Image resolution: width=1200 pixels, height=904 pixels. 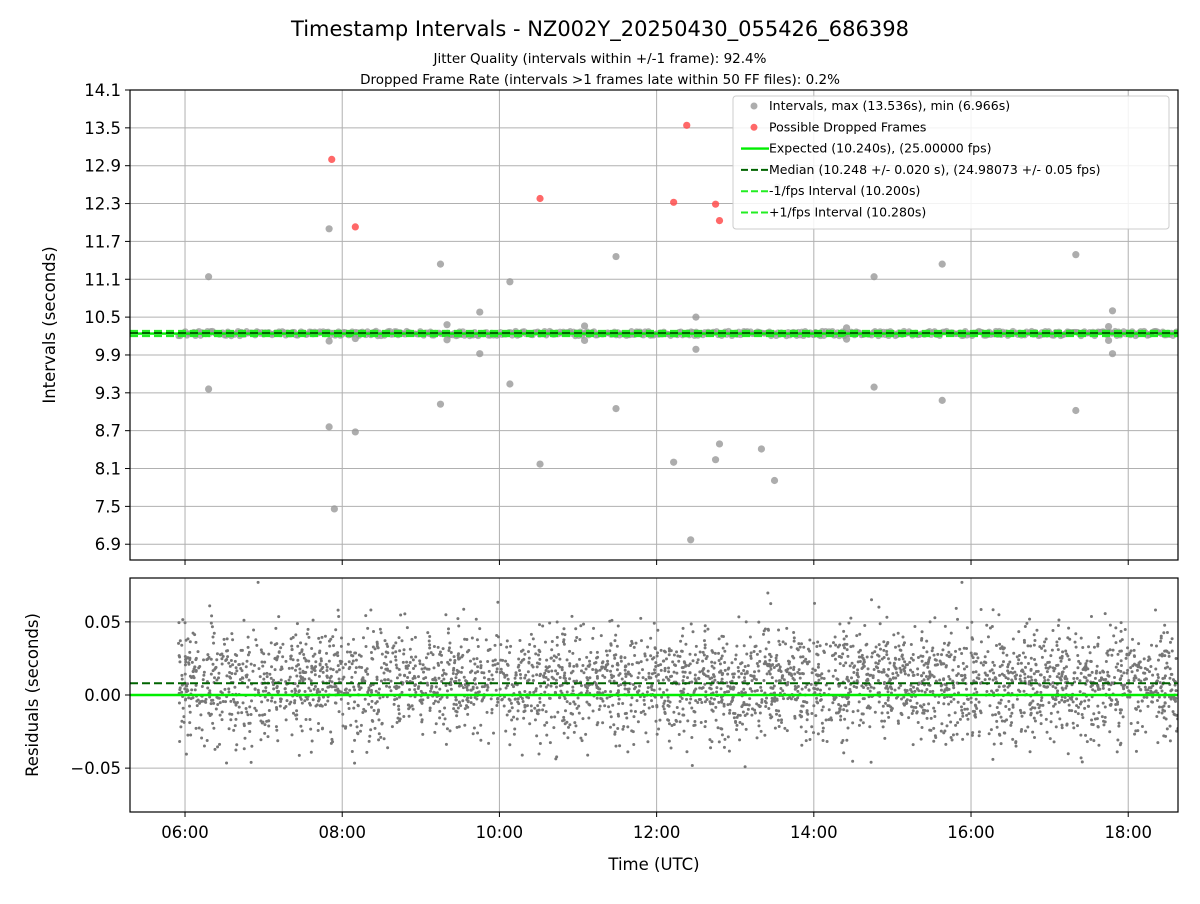 I want to click on legend-box, so click(x=951, y=162).